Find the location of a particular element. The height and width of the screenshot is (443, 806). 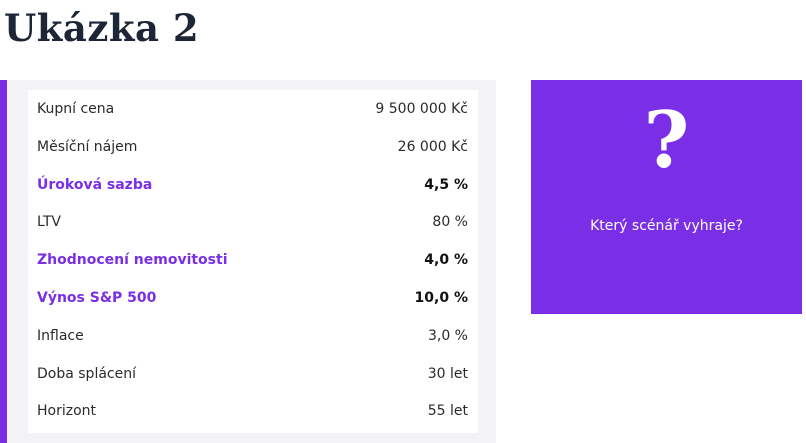

row-value: 10,0 % is located at coordinates (441, 298).